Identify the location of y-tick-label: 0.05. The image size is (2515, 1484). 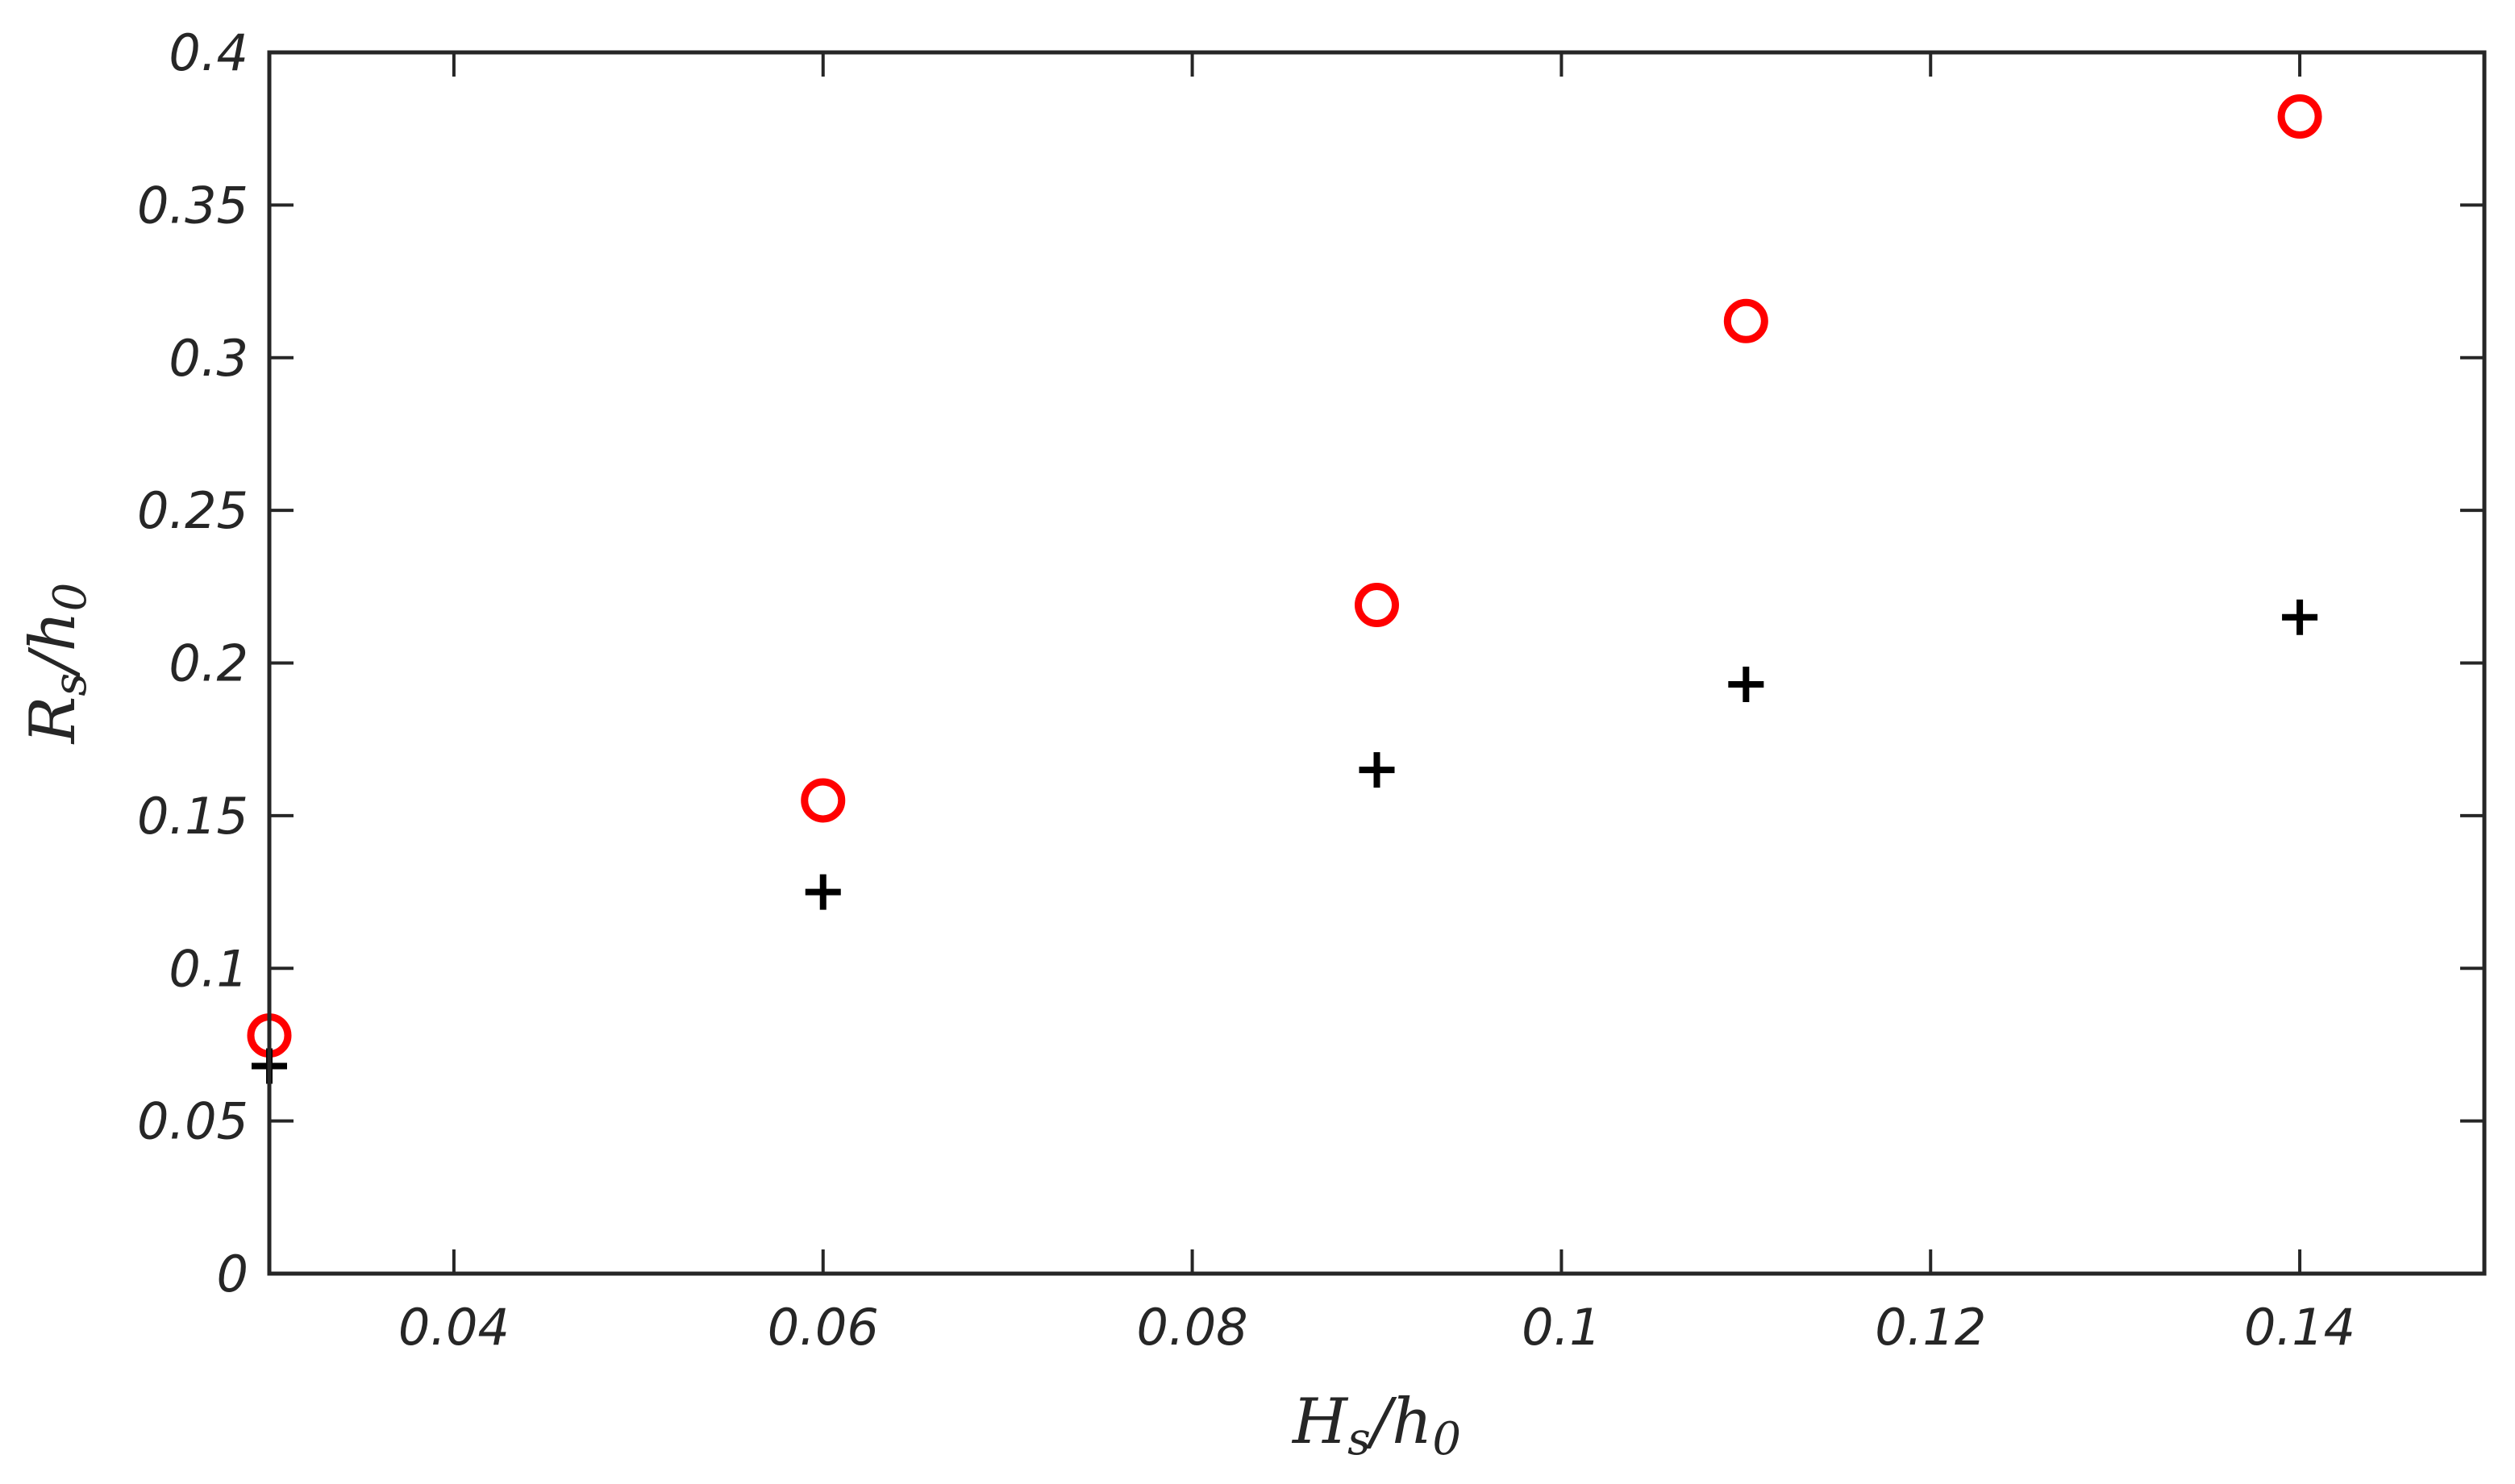
(193, 1121).